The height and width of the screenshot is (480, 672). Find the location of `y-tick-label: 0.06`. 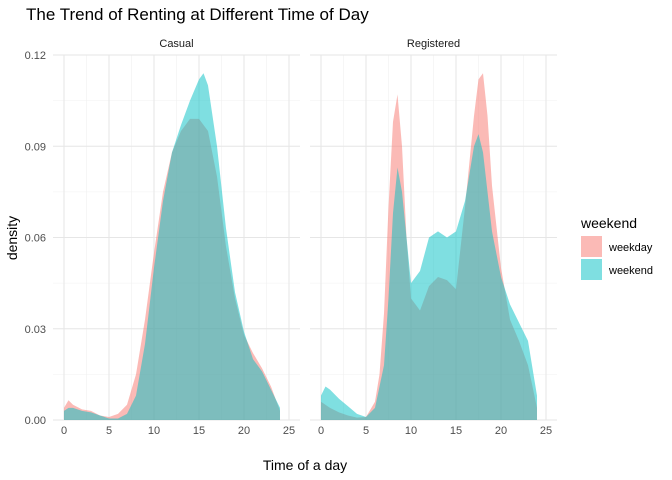

y-tick-label: 0.06 is located at coordinates (35, 239).